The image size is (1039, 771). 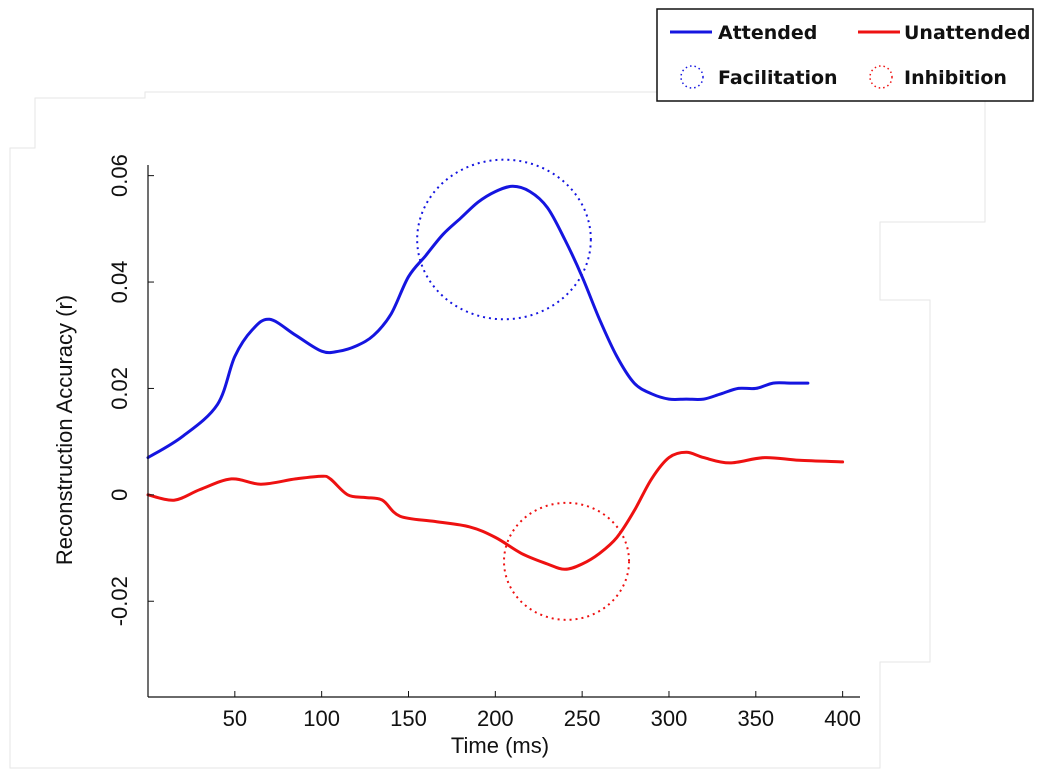 What do you see at coordinates (669, 718) in the screenshot?
I see `x-tick-label: 300` at bounding box center [669, 718].